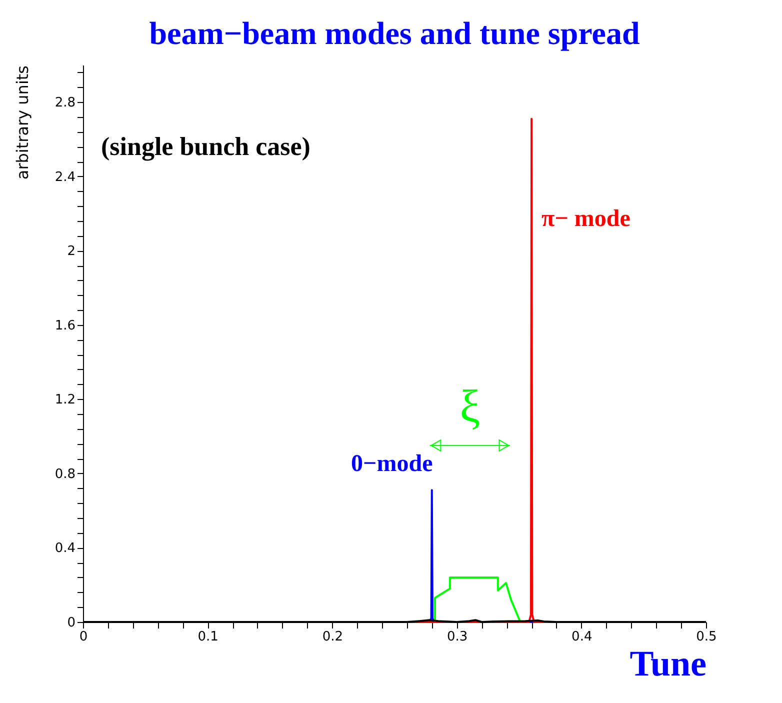 The width and height of the screenshot is (782, 703). I want to click on y-tick-label: 1.2, so click(65, 400).